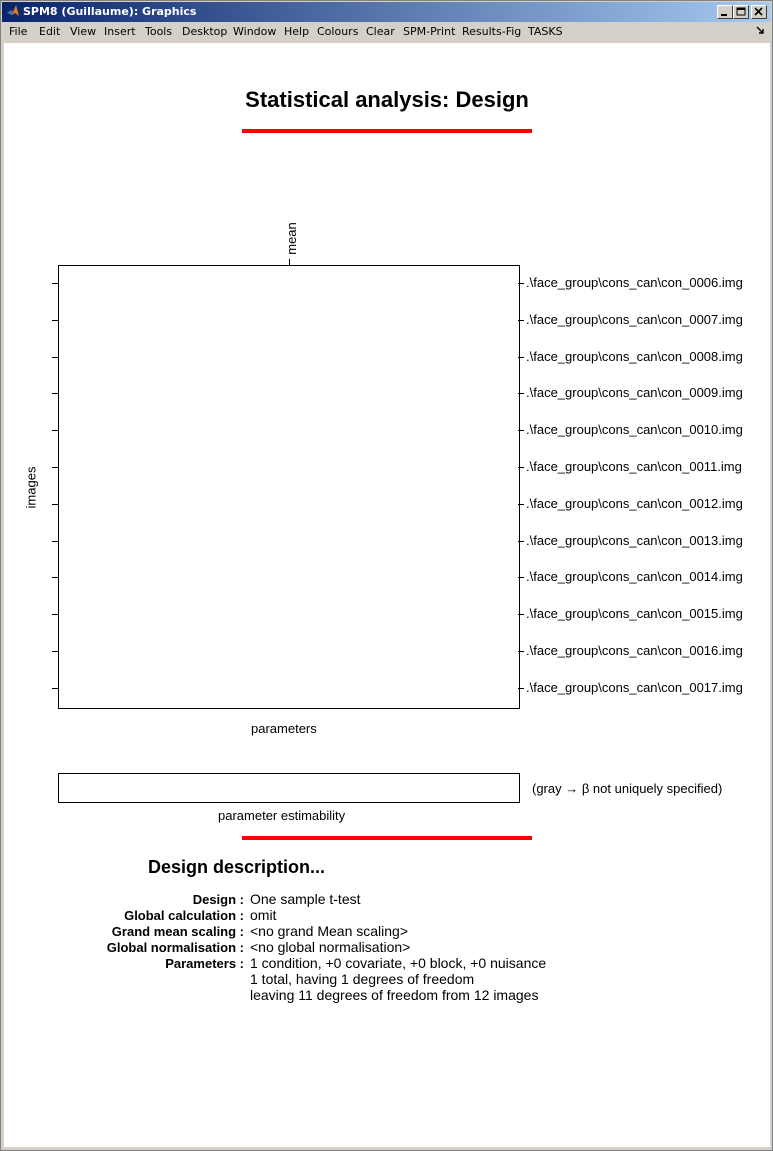 This screenshot has width=773, height=1151. I want to click on maximize-icon, so click(741, 11).